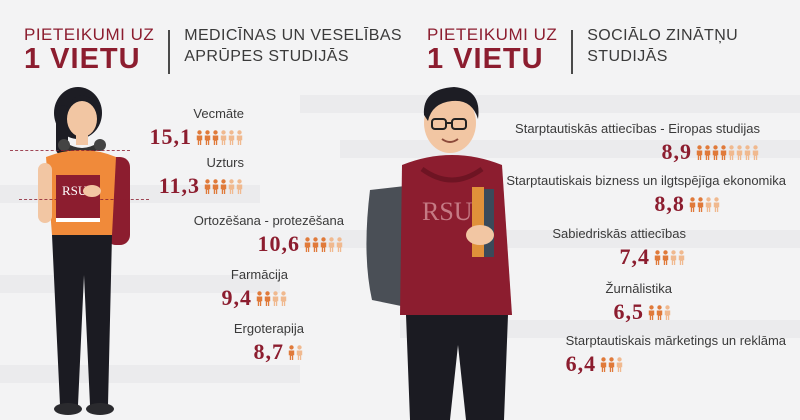 The height and width of the screenshot is (420, 800). What do you see at coordinates (201, 186) in the screenshot?
I see `stat-row: 11,3` at bounding box center [201, 186].